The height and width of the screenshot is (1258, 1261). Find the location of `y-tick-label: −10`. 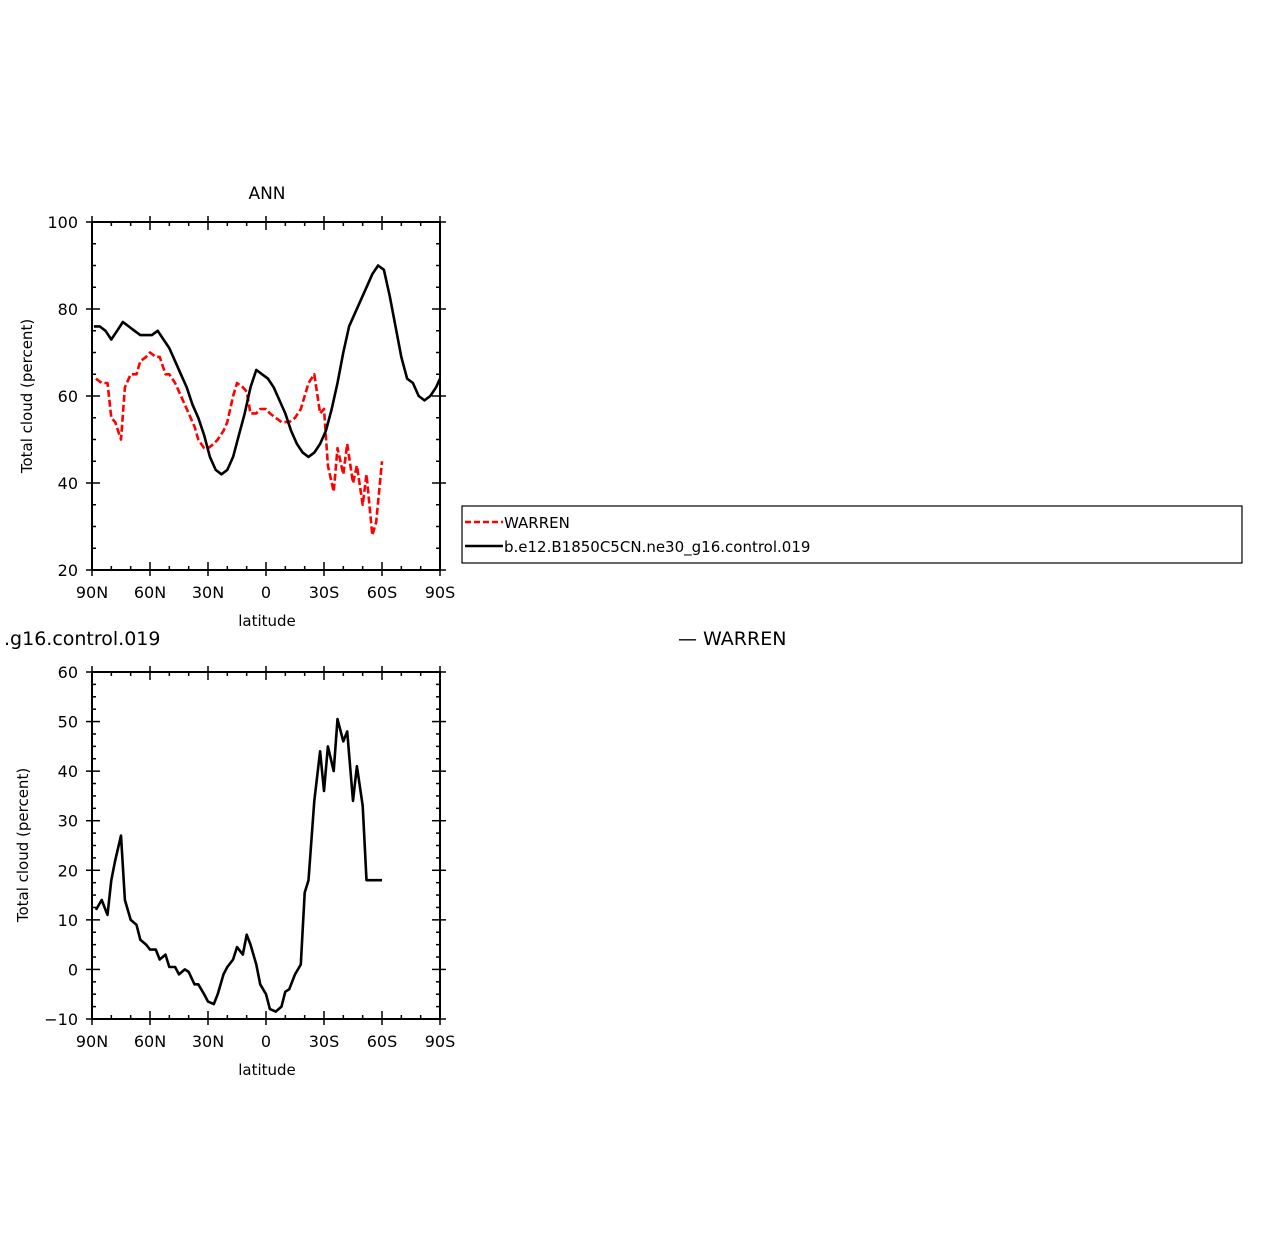

y-tick-label: −10 is located at coordinates (61, 1019).